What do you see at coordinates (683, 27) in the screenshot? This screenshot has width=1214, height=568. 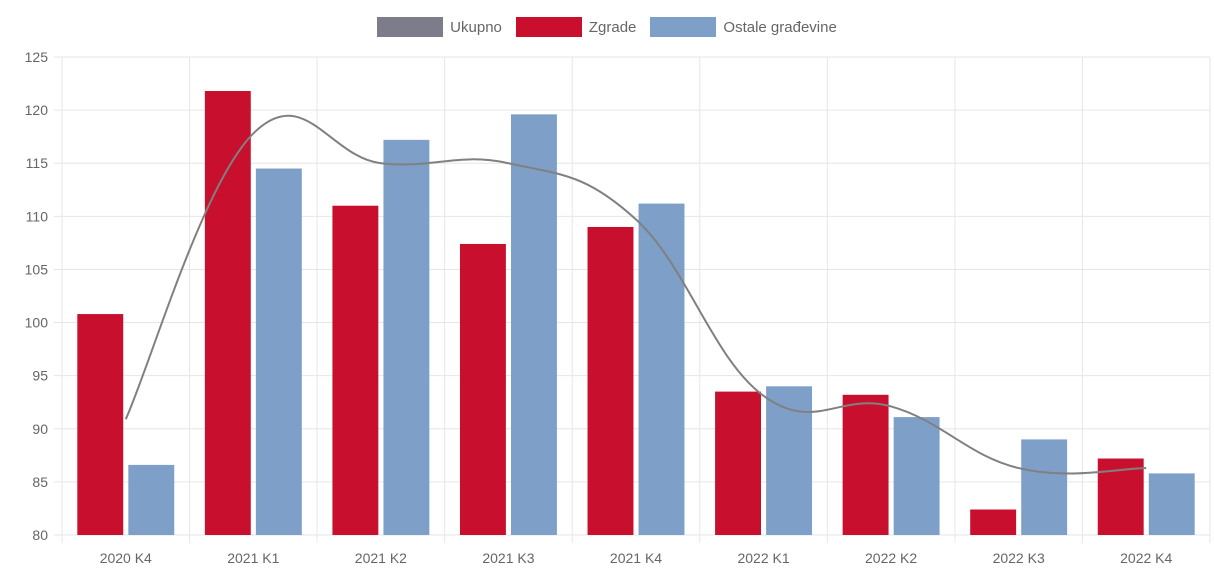 I see `legend-swatch-ostale-gradevine` at bounding box center [683, 27].